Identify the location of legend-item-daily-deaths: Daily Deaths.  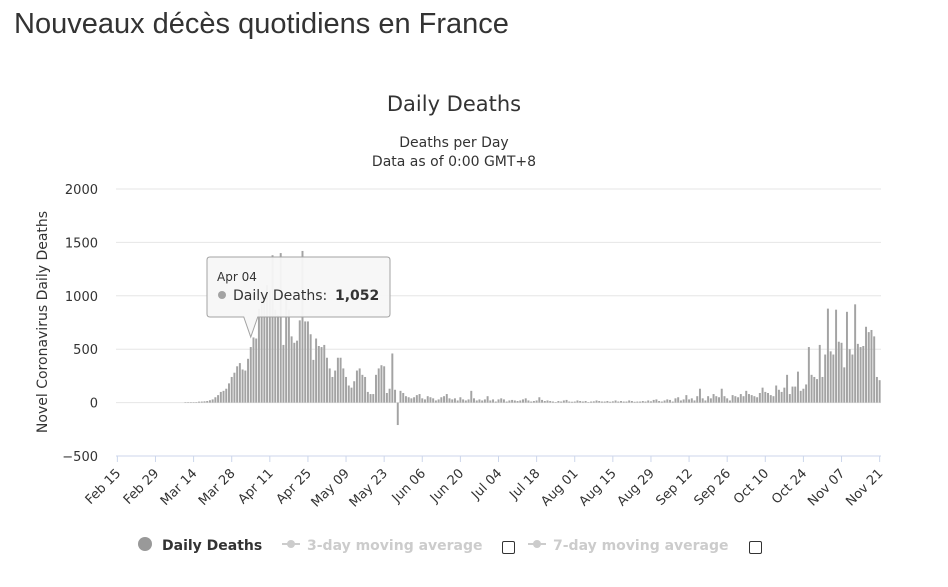
(200, 545).